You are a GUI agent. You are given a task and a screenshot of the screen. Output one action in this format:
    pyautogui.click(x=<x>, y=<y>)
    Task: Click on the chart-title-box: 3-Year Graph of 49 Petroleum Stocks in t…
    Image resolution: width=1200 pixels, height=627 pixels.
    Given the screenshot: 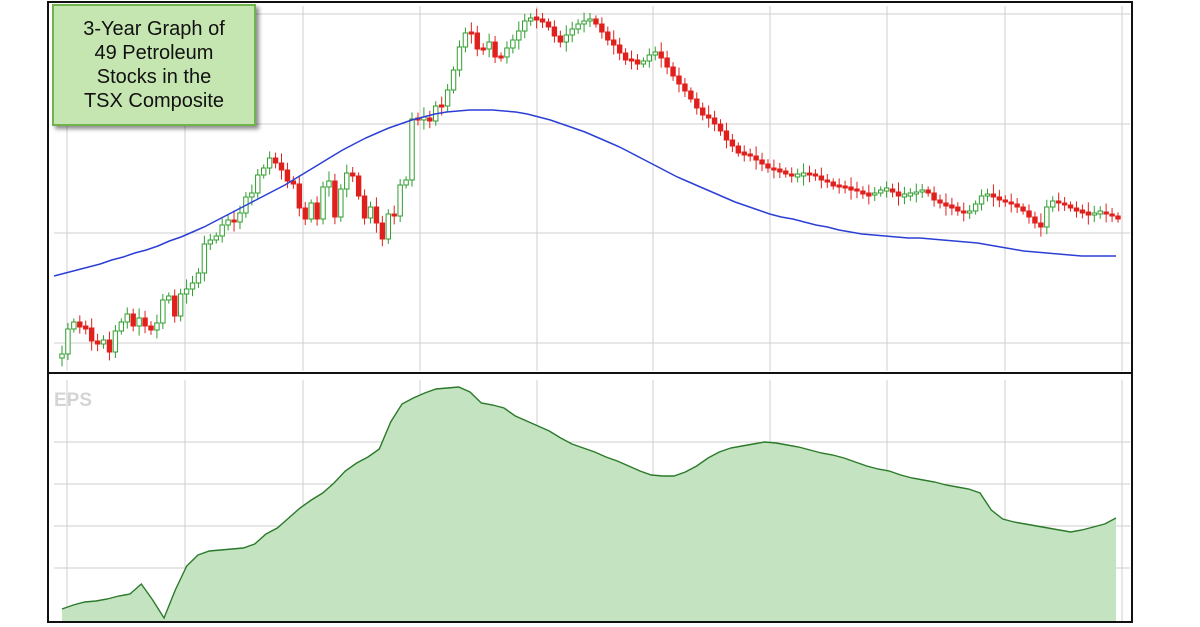 What is the action you would take?
    pyautogui.click(x=154, y=65)
    